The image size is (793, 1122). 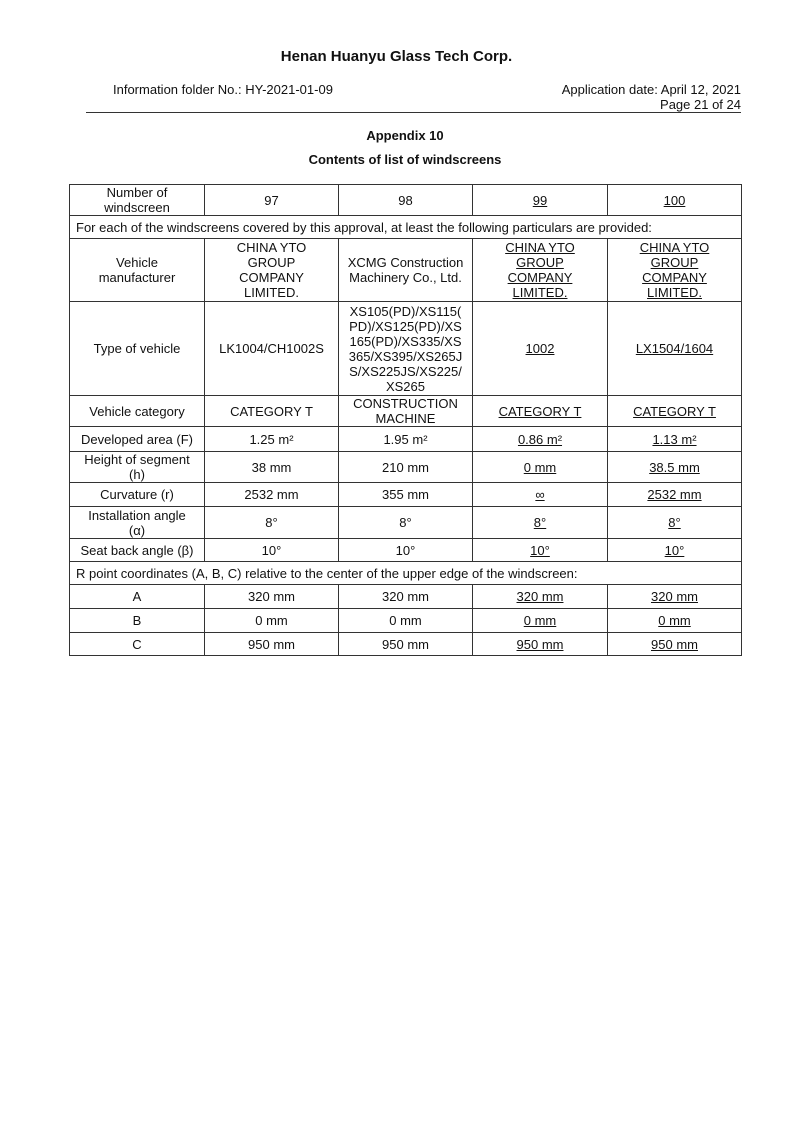 I want to click on cell-value: 355 mm, so click(x=405, y=494).